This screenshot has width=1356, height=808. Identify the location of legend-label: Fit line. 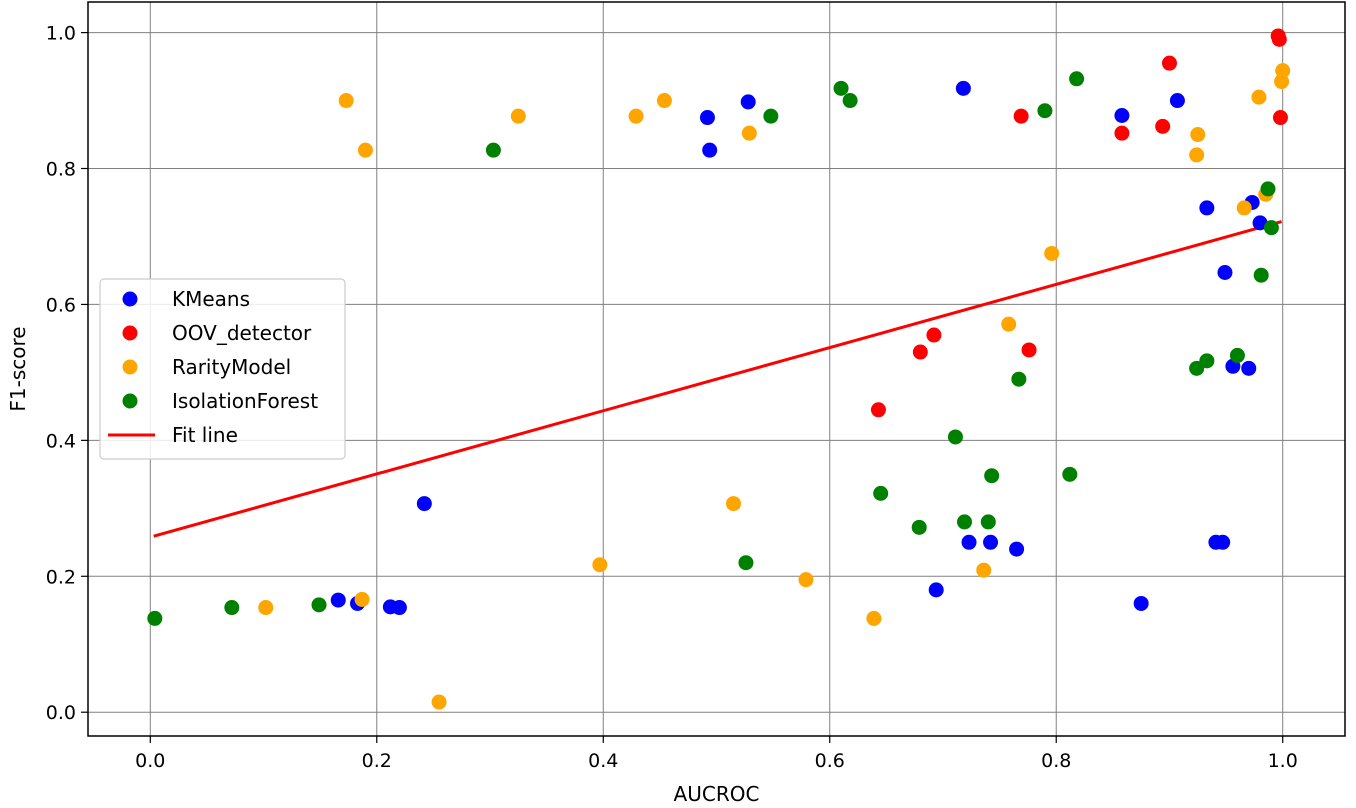
(205, 435).